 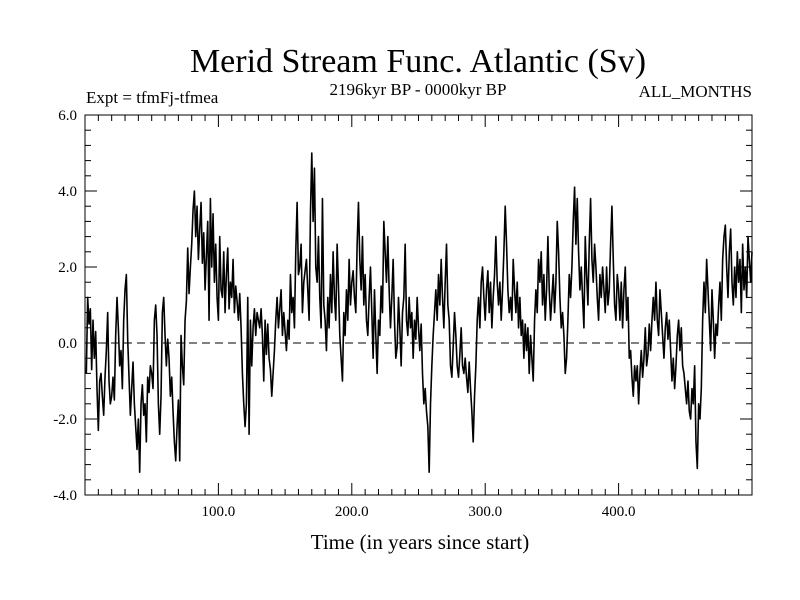 What do you see at coordinates (65, 420) in the screenshot?
I see `y-tick-label: -2.0` at bounding box center [65, 420].